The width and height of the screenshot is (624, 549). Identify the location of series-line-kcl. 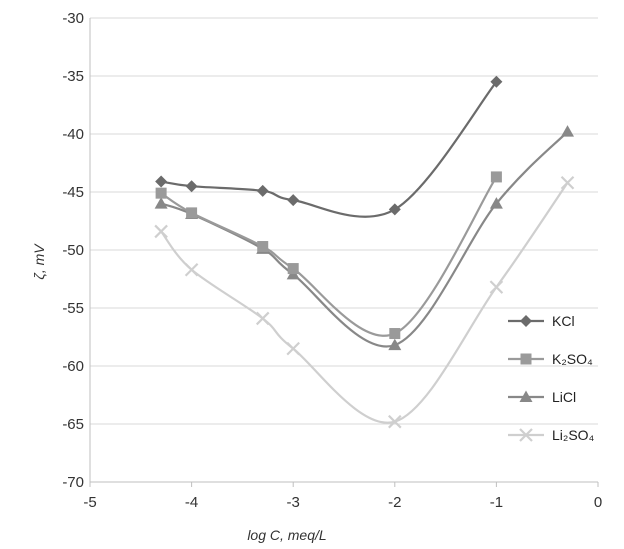
(329, 149).